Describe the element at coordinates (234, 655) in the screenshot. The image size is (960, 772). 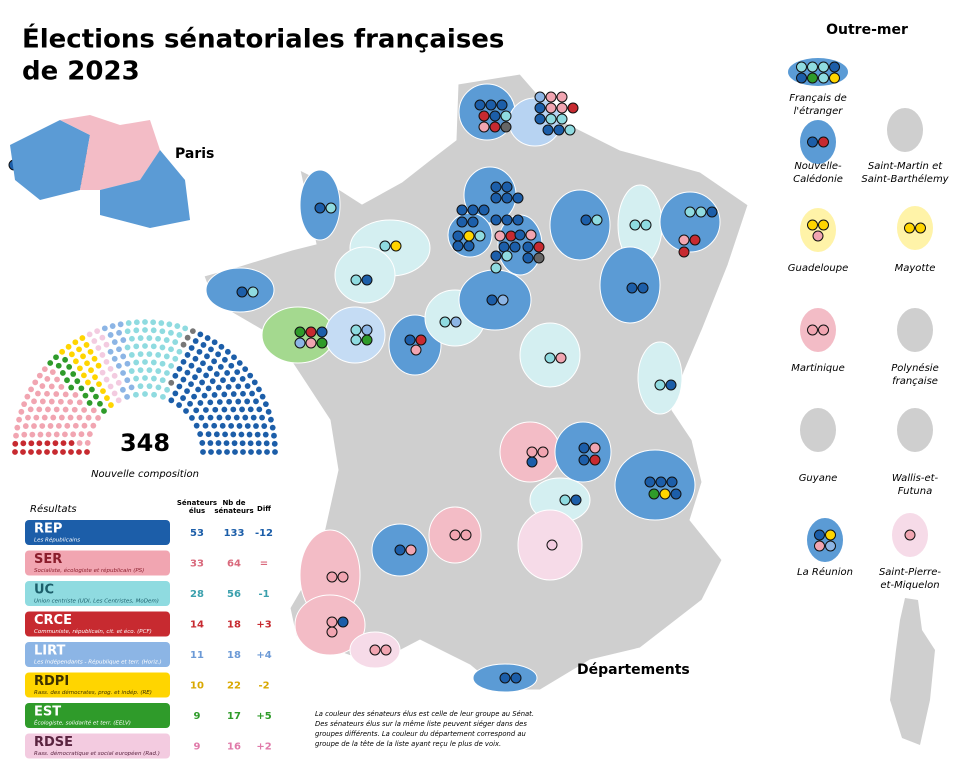
I see `result-cell: 18` at that location.